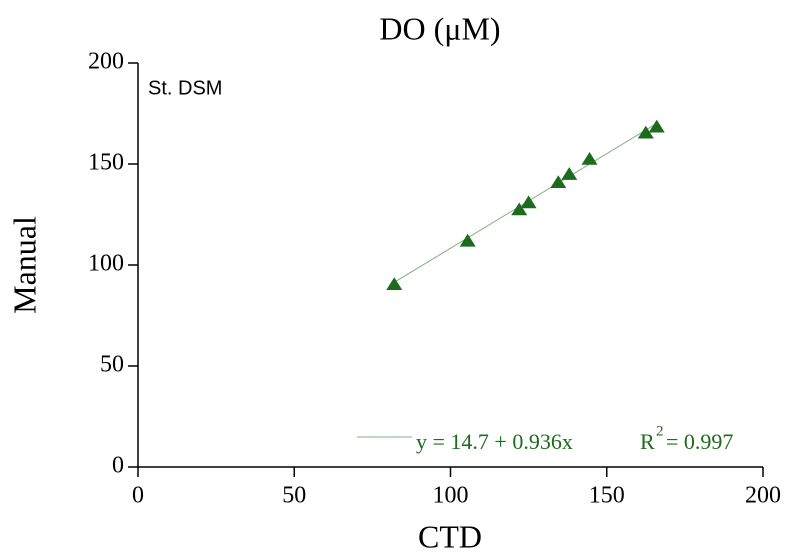  I want to click on y-tick-label: 200, so click(106, 62).